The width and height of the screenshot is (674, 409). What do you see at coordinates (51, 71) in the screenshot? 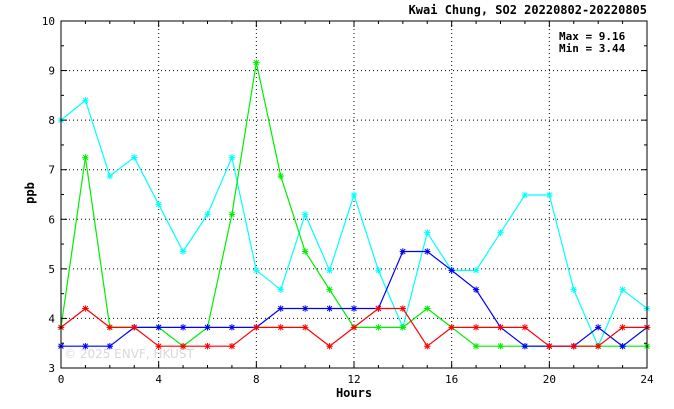
I see `y-tick-label: 9` at bounding box center [51, 71].